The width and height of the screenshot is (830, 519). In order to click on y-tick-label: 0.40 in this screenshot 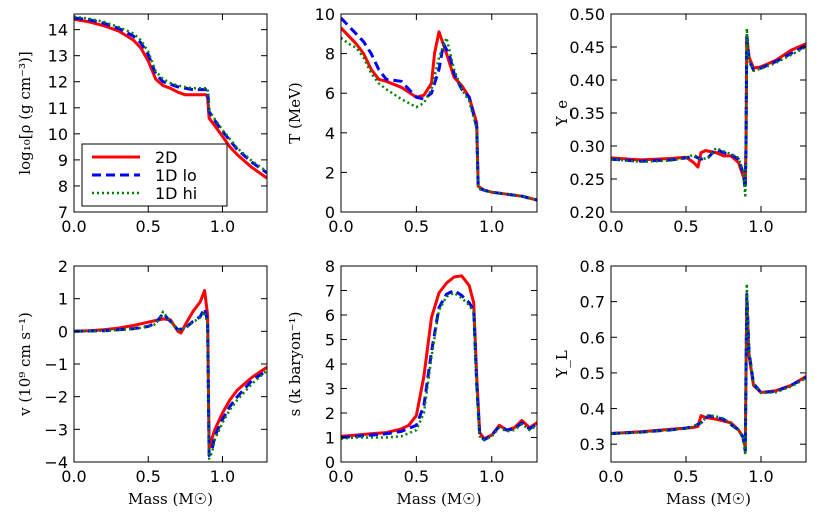, I will do `click(587, 80)`.